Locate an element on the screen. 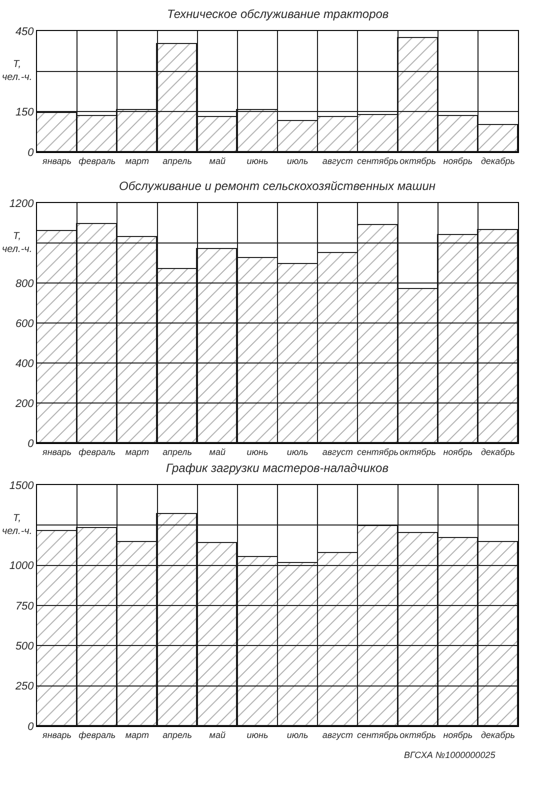 The width and height of the screenshot is (559, 800). chart-title: График загрузки мастеров-наладчиков is located at coordinates (277, 468).